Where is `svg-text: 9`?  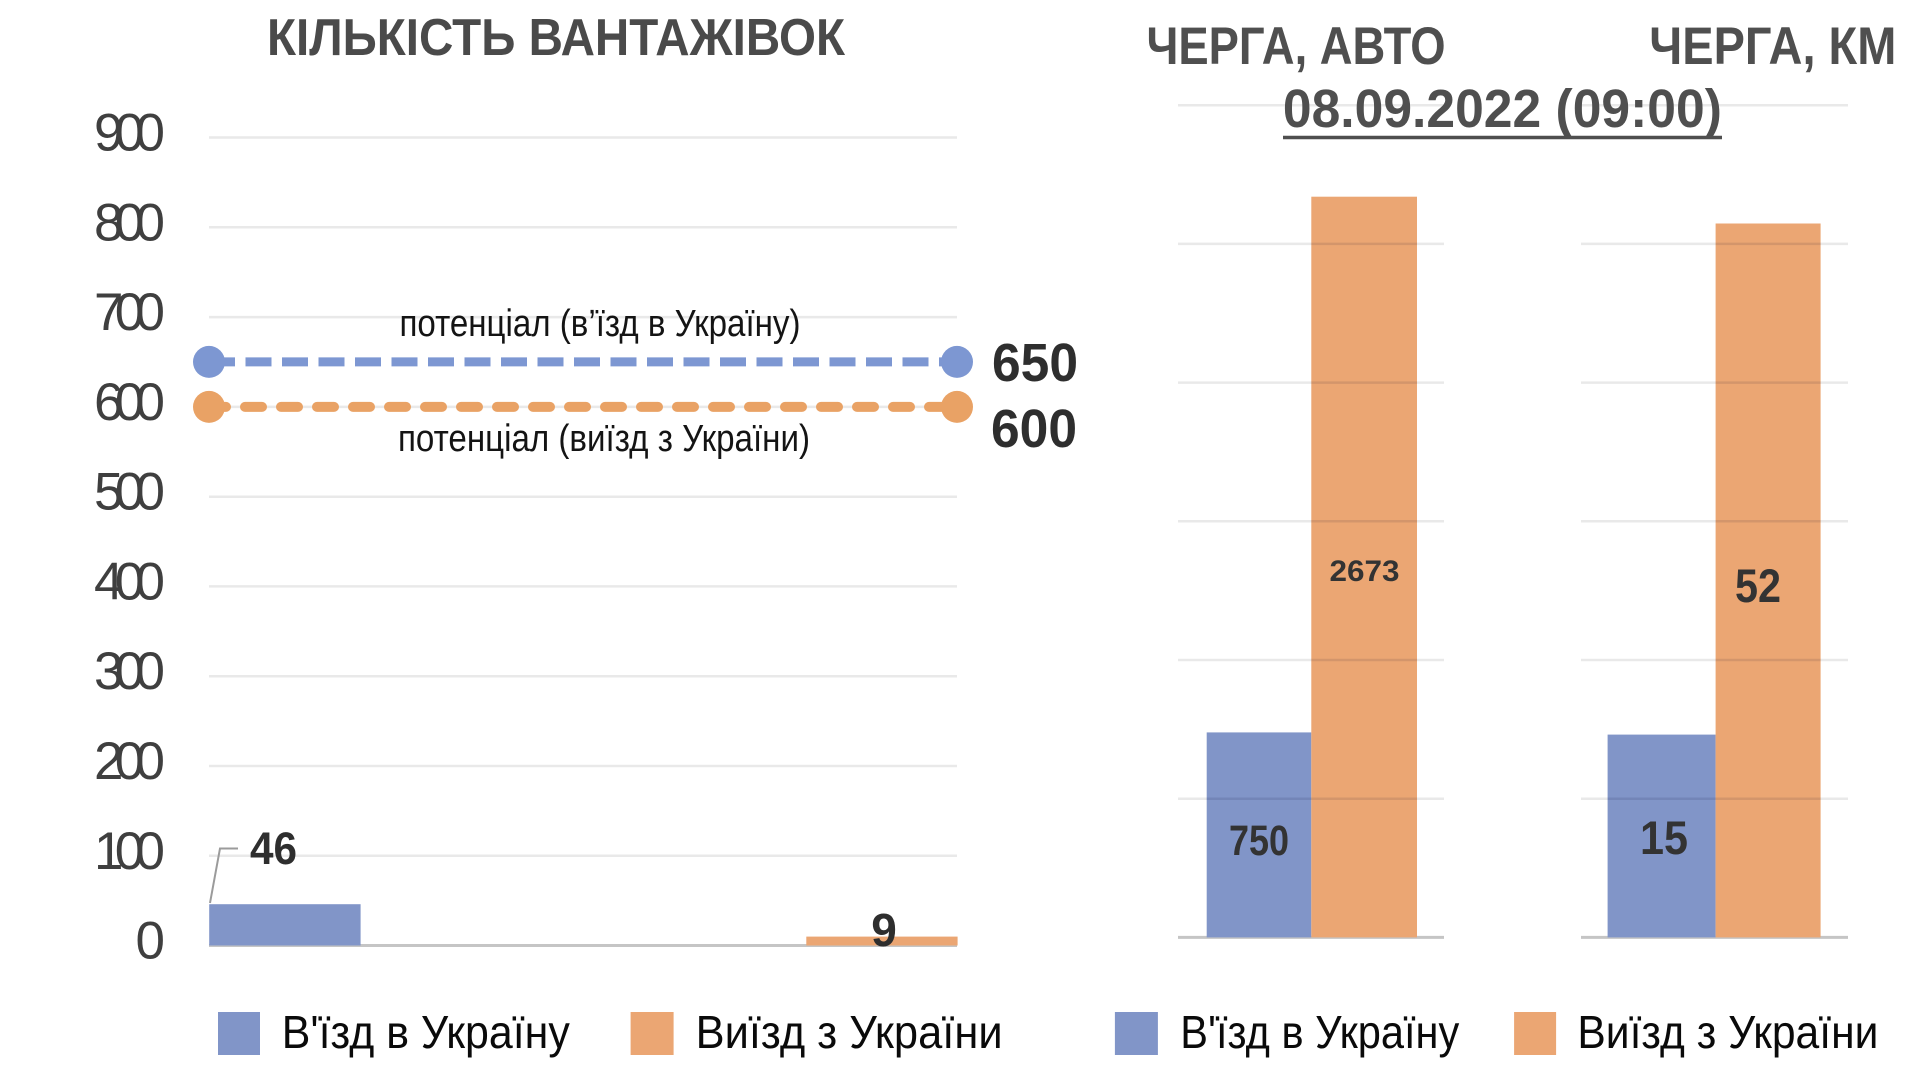
svg-text: 9 is located at coordinates (884, 930).